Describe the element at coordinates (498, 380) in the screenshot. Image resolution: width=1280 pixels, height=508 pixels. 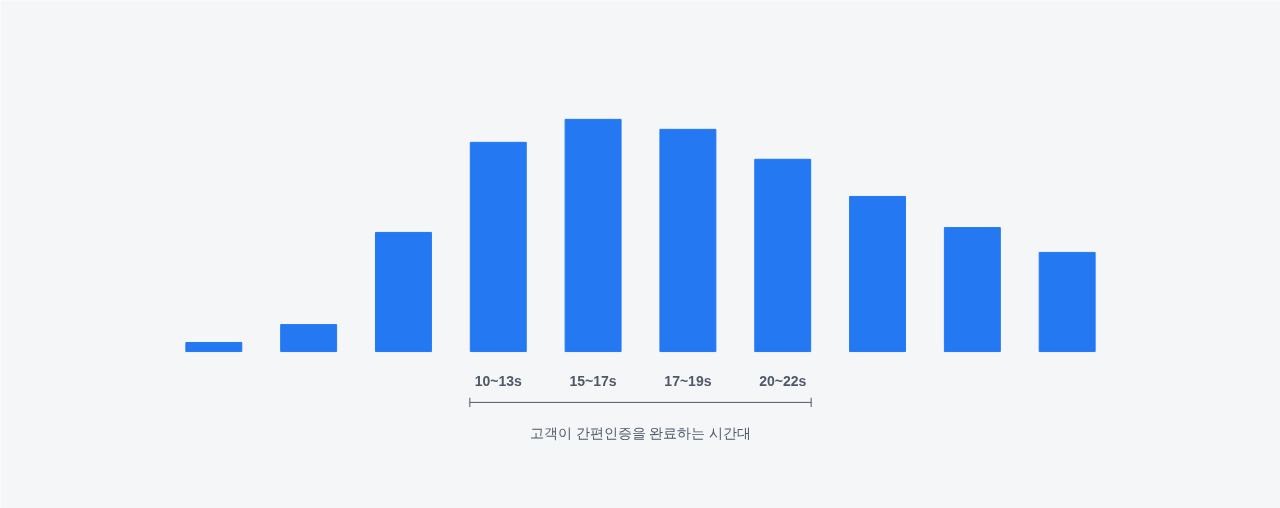
I see `x-tick-label: 10~13s` at that location.